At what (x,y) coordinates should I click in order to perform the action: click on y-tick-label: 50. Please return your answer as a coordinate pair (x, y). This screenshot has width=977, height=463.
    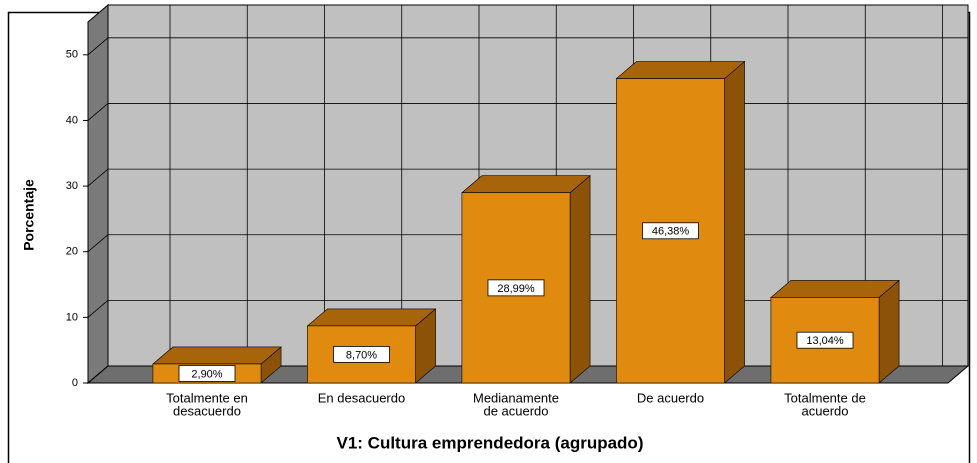
    Looking at the image, I should click on (72, 55).